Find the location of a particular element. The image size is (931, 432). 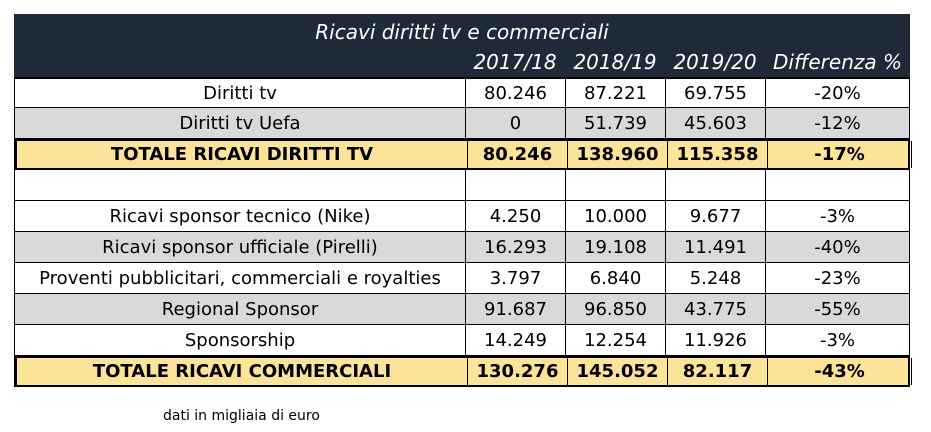

header-differenza: Differenza % is located at coordinates (837, 62).